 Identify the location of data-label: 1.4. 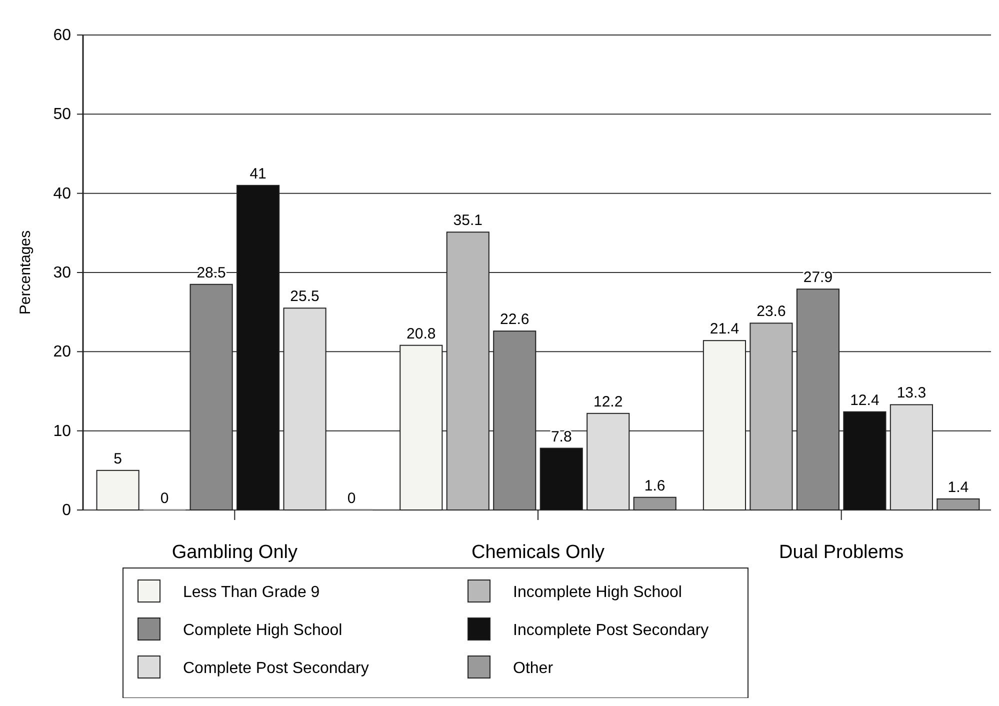
(958, 487).